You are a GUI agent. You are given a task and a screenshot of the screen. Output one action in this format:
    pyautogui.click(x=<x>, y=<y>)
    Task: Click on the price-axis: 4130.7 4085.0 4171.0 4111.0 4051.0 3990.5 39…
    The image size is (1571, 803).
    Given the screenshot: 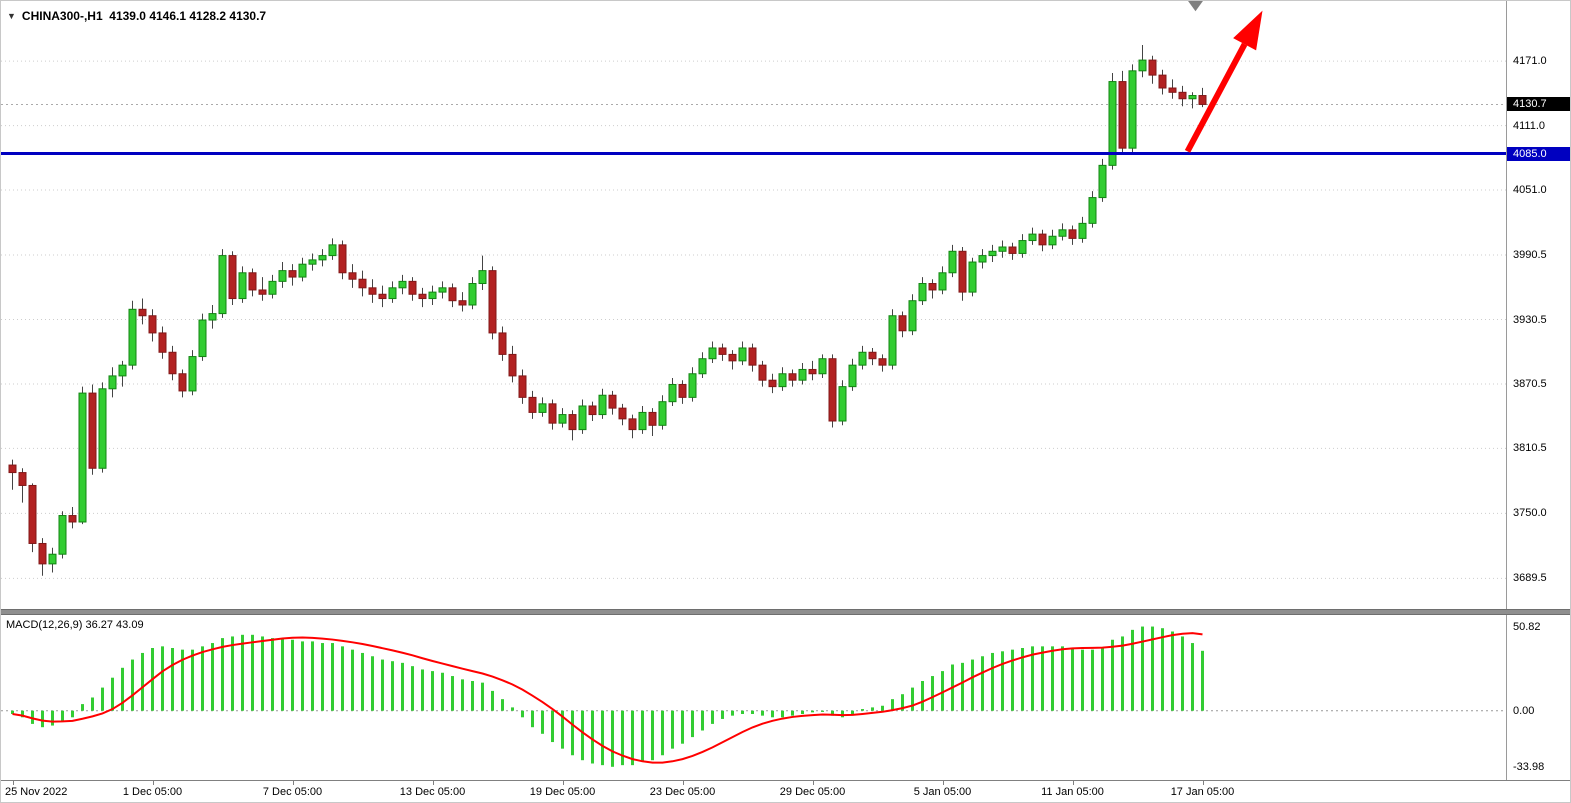 What is the action you would take?
    pyautogui.click(x=1538, y=305)
    